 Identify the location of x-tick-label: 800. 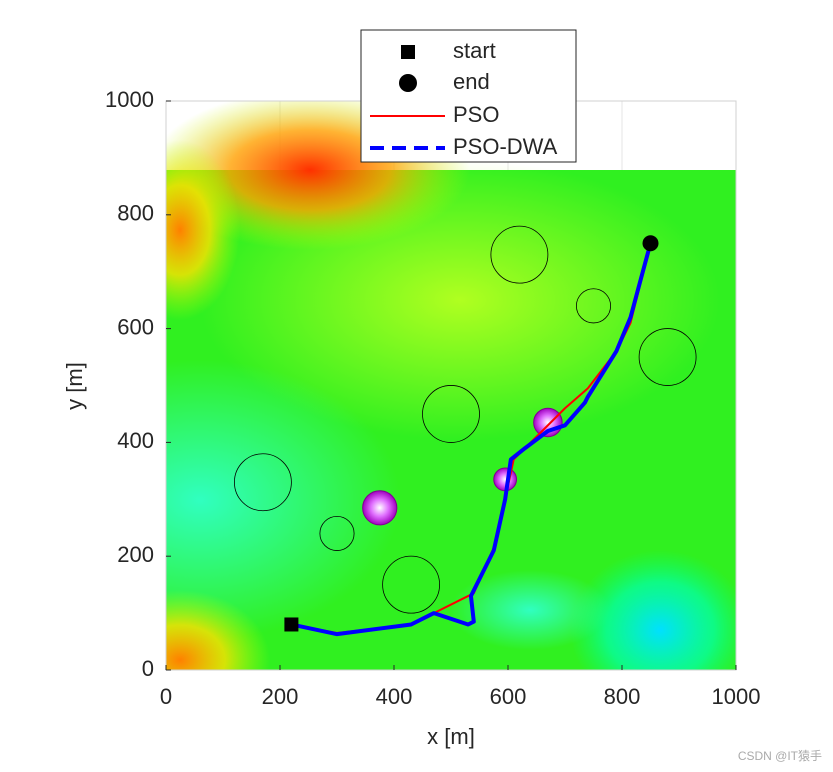
(622, 696).